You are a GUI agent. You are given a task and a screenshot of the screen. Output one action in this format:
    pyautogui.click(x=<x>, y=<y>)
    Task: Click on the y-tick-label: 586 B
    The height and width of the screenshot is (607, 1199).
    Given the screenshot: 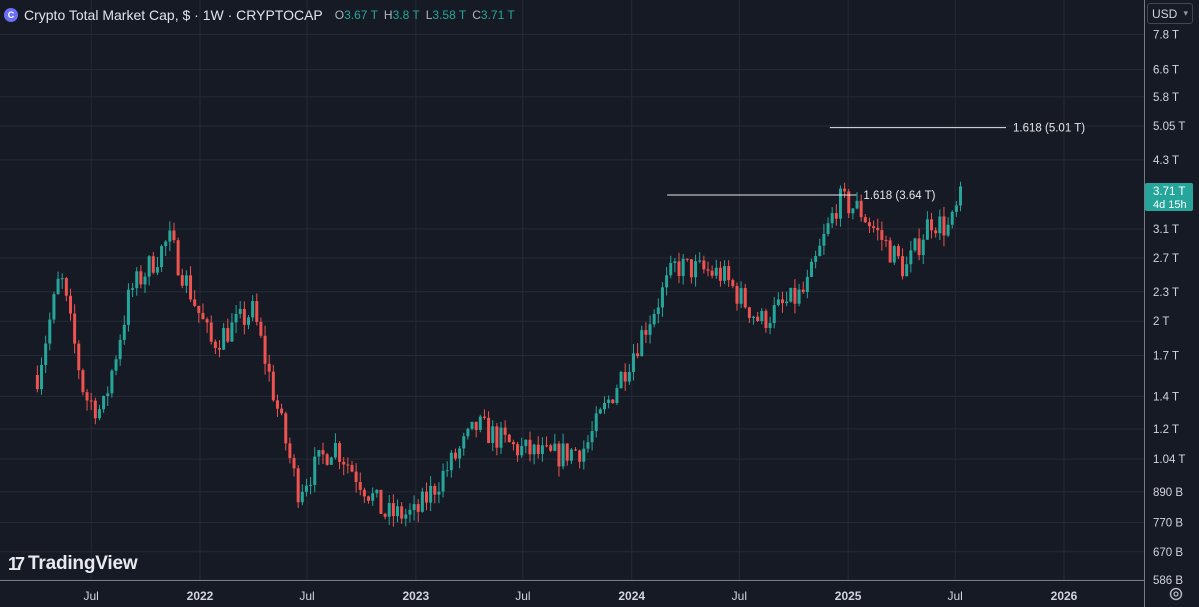 What is the action you would take?
    pyautogui.click(x=1168, y=581)
    